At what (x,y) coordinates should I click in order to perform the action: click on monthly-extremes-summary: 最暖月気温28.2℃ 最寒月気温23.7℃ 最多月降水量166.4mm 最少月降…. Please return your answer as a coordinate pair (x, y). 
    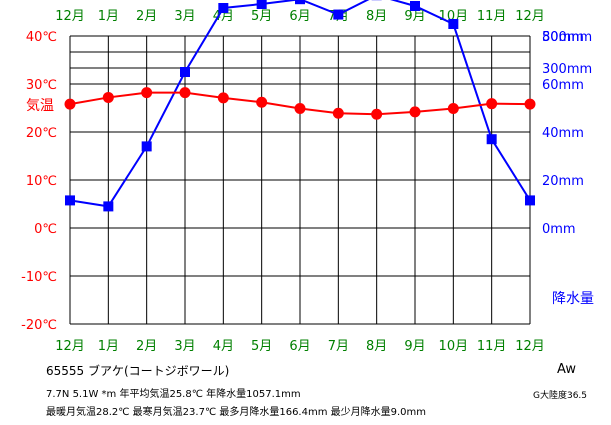
    Looking at the image, I should click on (236, 412).